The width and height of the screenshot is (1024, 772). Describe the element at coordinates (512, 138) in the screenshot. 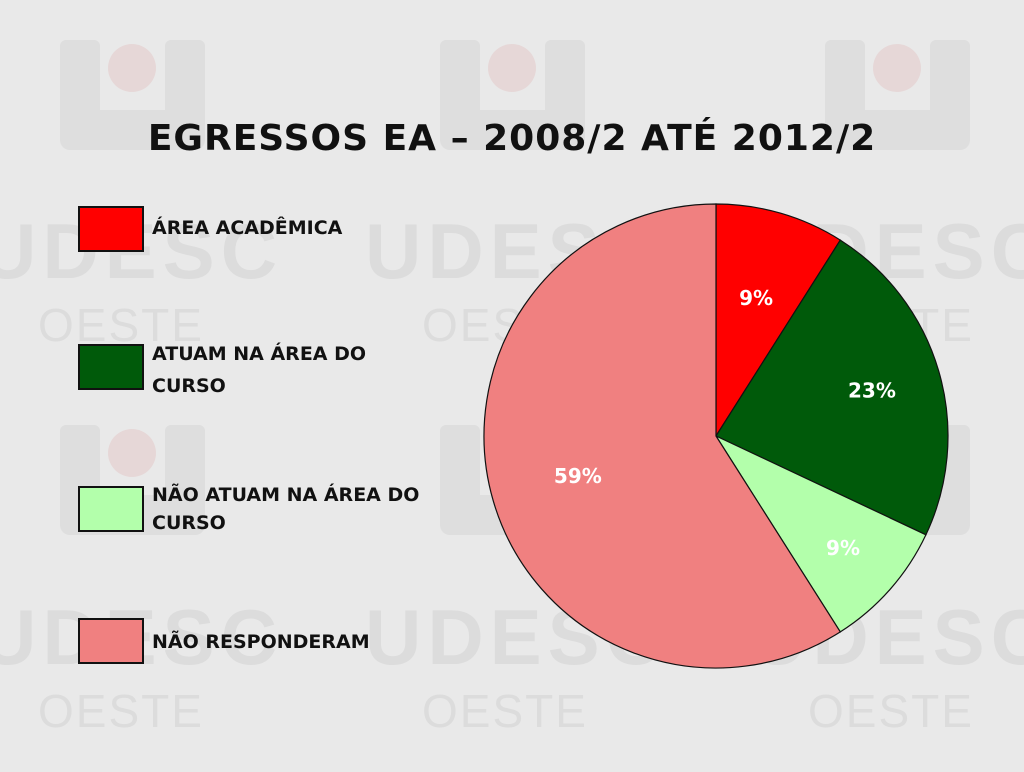

I see `chart-title: EGRESSOS EA – 2008/2 ATÉ 2012/2` at that location.